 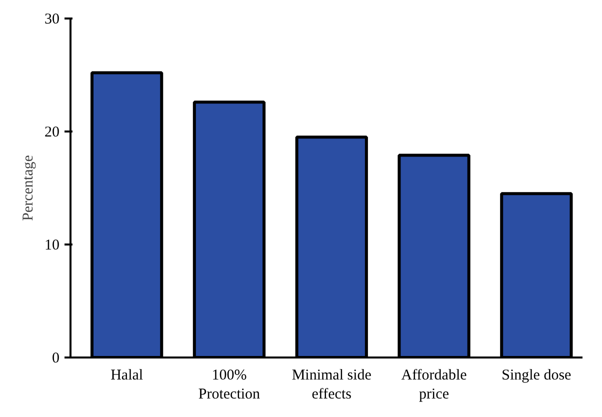 What do you see at coordinates (52, 20) in the screenshot?
I see `y-tick-label: 30` at bounding box center [52, 20].